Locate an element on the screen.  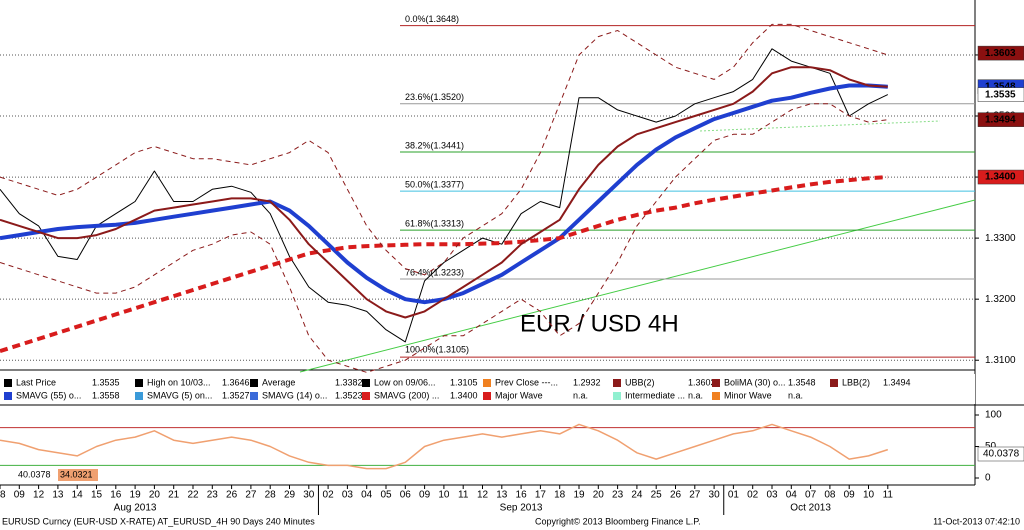
y-tick-label: 1.3300 is located at coordinates (1000, 238).